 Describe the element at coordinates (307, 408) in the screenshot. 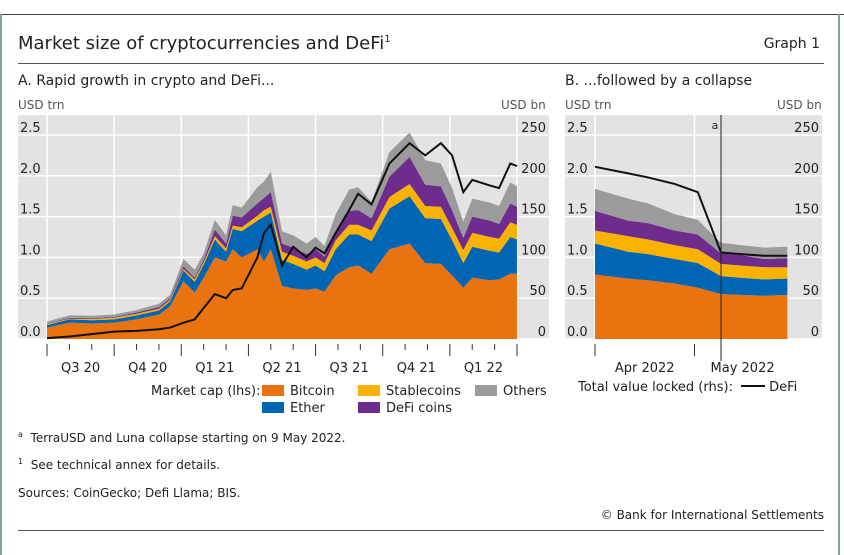

I see `legend-label: Ether` at that location.